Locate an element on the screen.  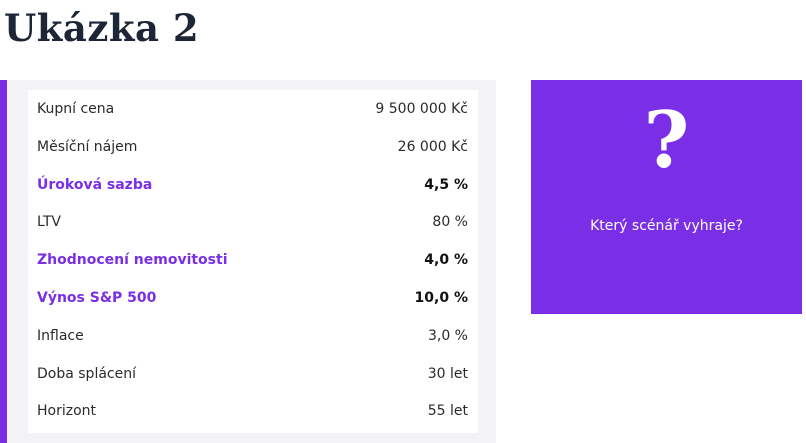
table-row: LTV 80 % is located at coordinates (253, 222).